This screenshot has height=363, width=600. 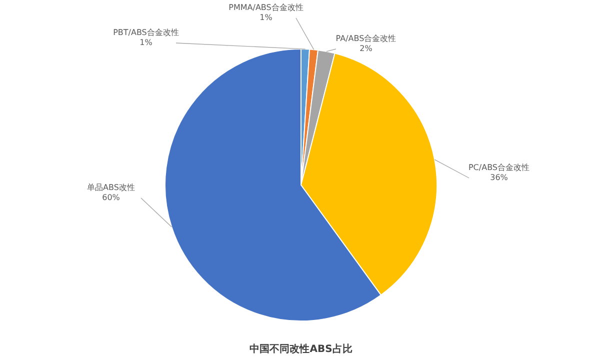 I want to click on slice-label: 单品ABS改性, so click(x=111, y=187).